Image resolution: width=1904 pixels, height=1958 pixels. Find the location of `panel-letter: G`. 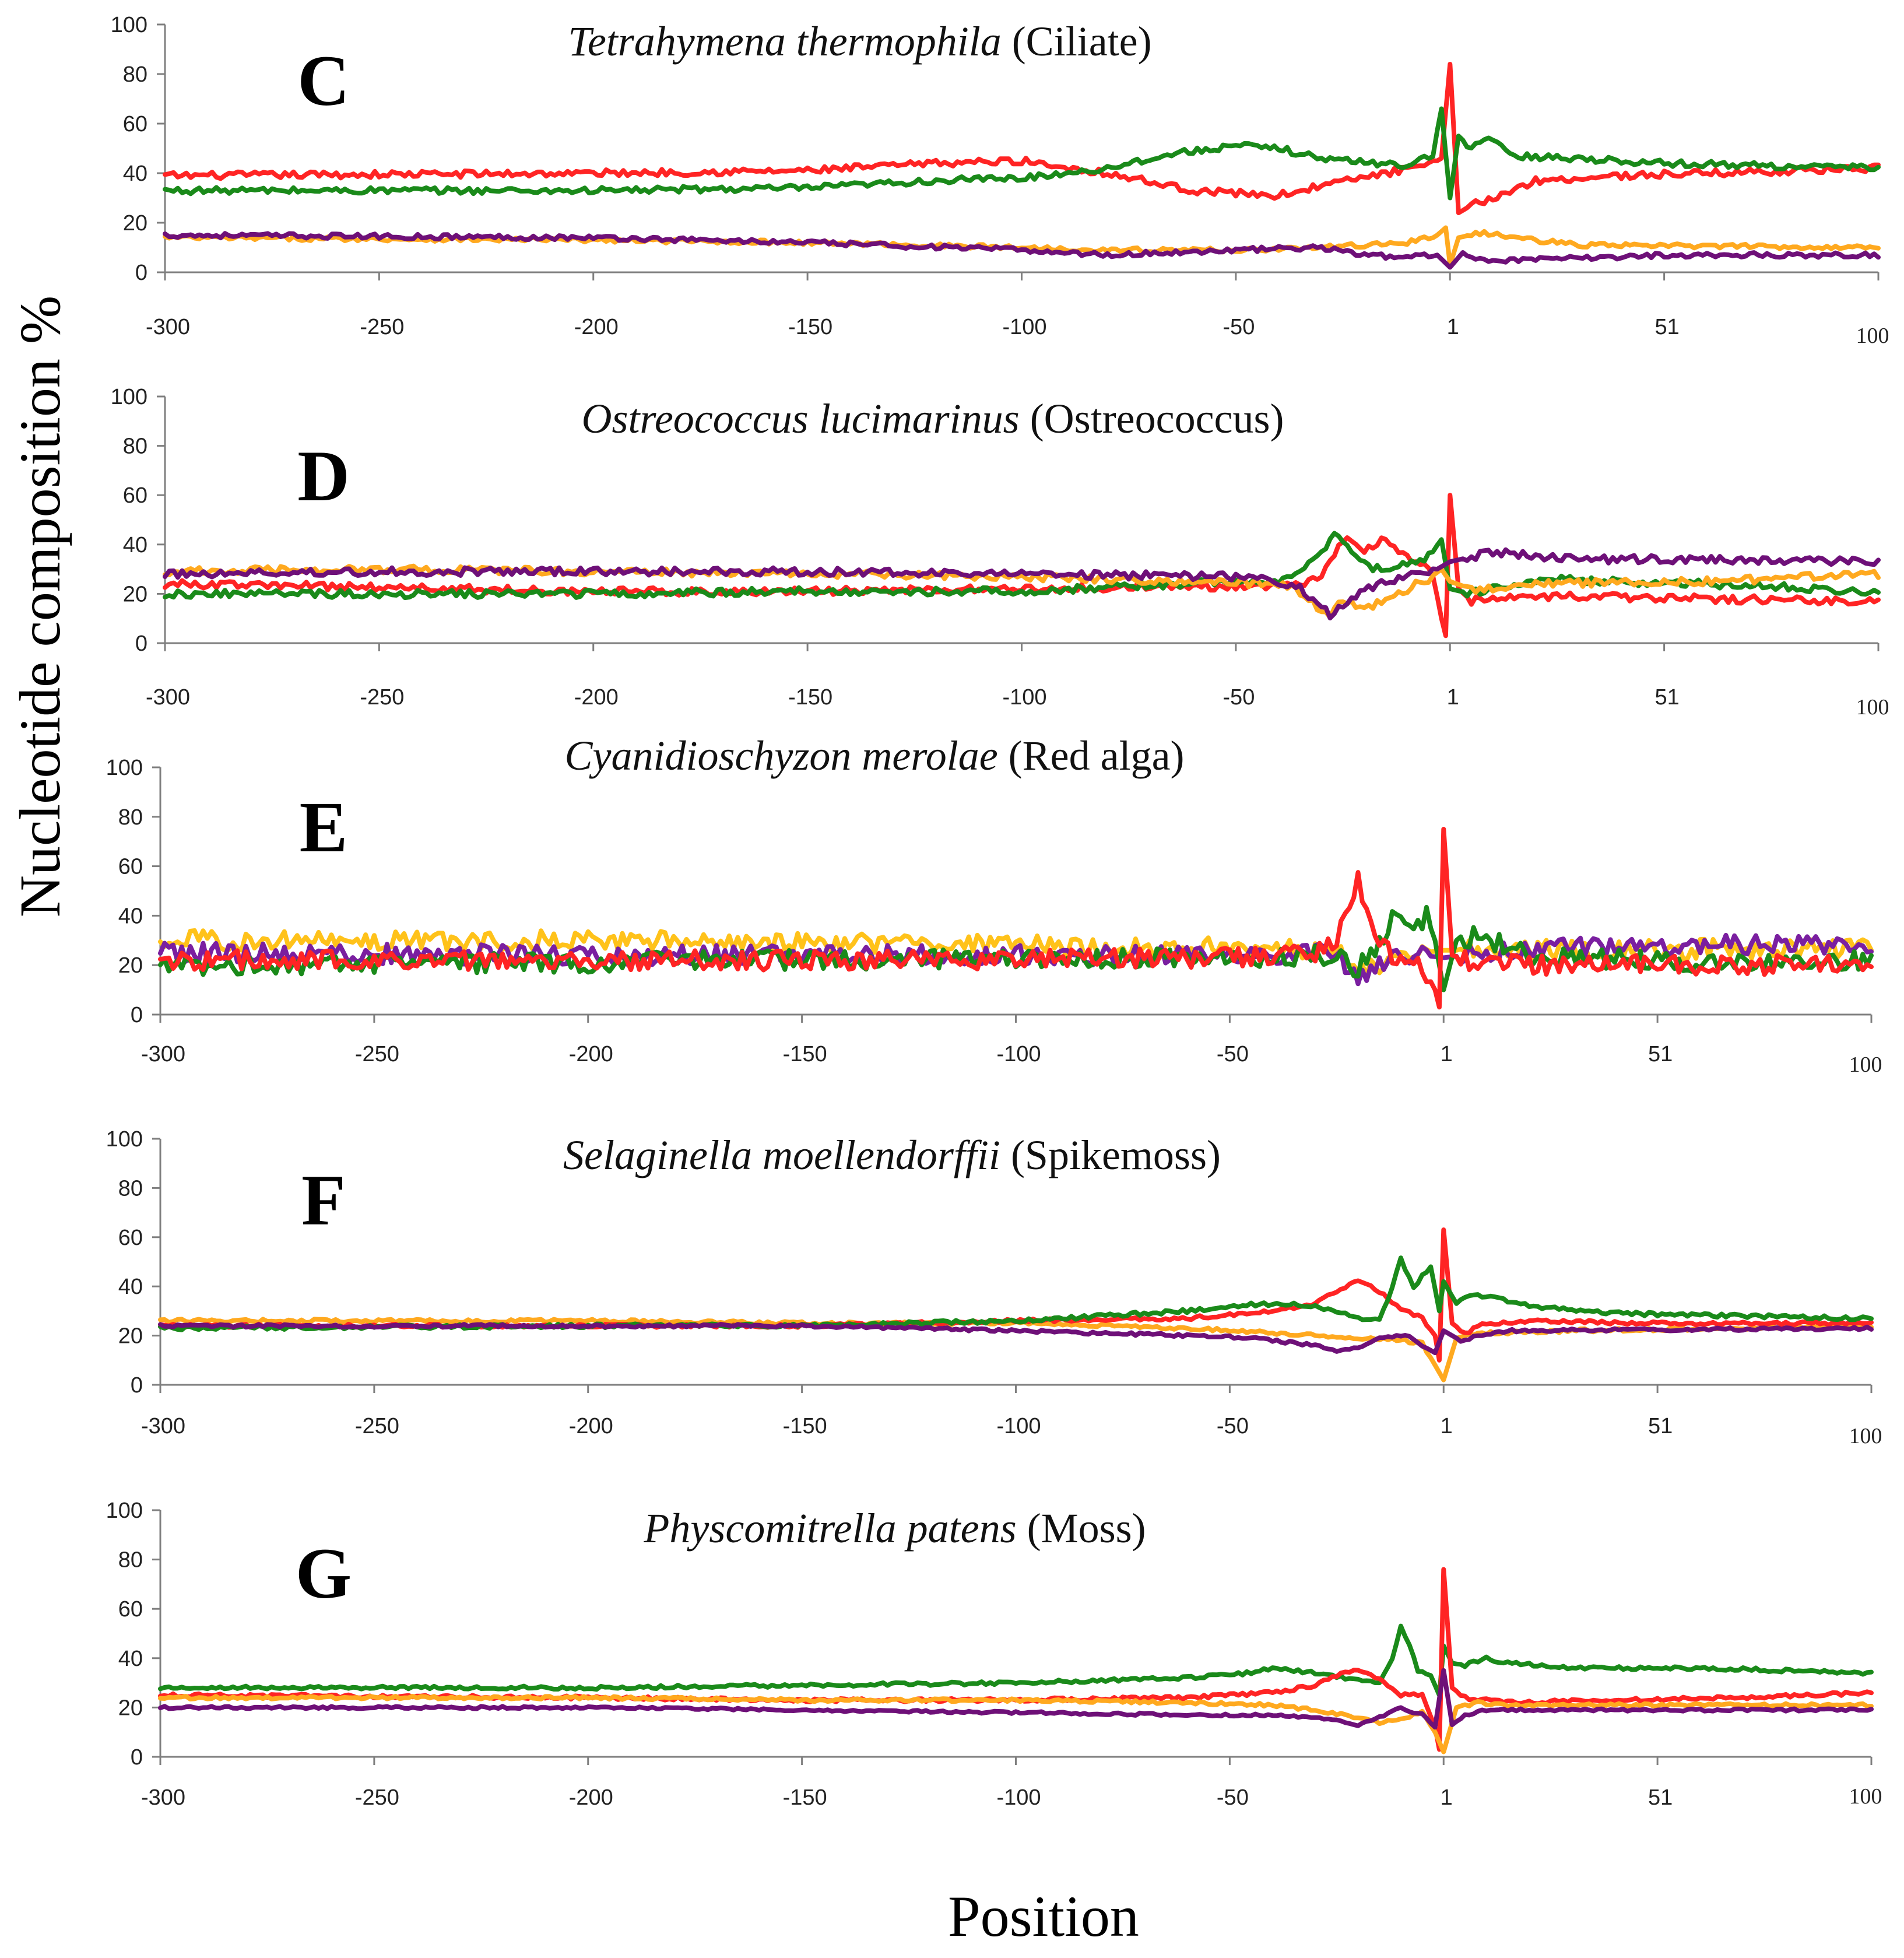

panel-letter: G is located at coordinates (324, 1573).